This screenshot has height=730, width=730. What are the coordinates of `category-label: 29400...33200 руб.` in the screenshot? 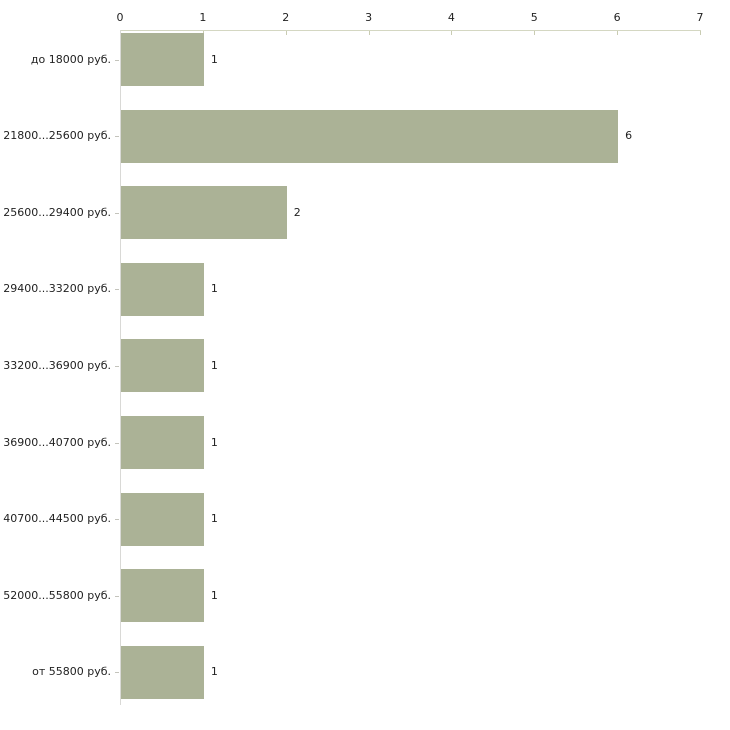 It's located at (57, 289).